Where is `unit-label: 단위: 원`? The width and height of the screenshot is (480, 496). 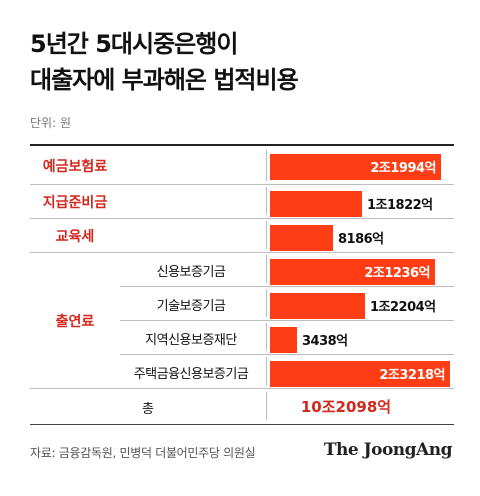 unit-label: 단위: 원 is located at coordinates (50, 123).